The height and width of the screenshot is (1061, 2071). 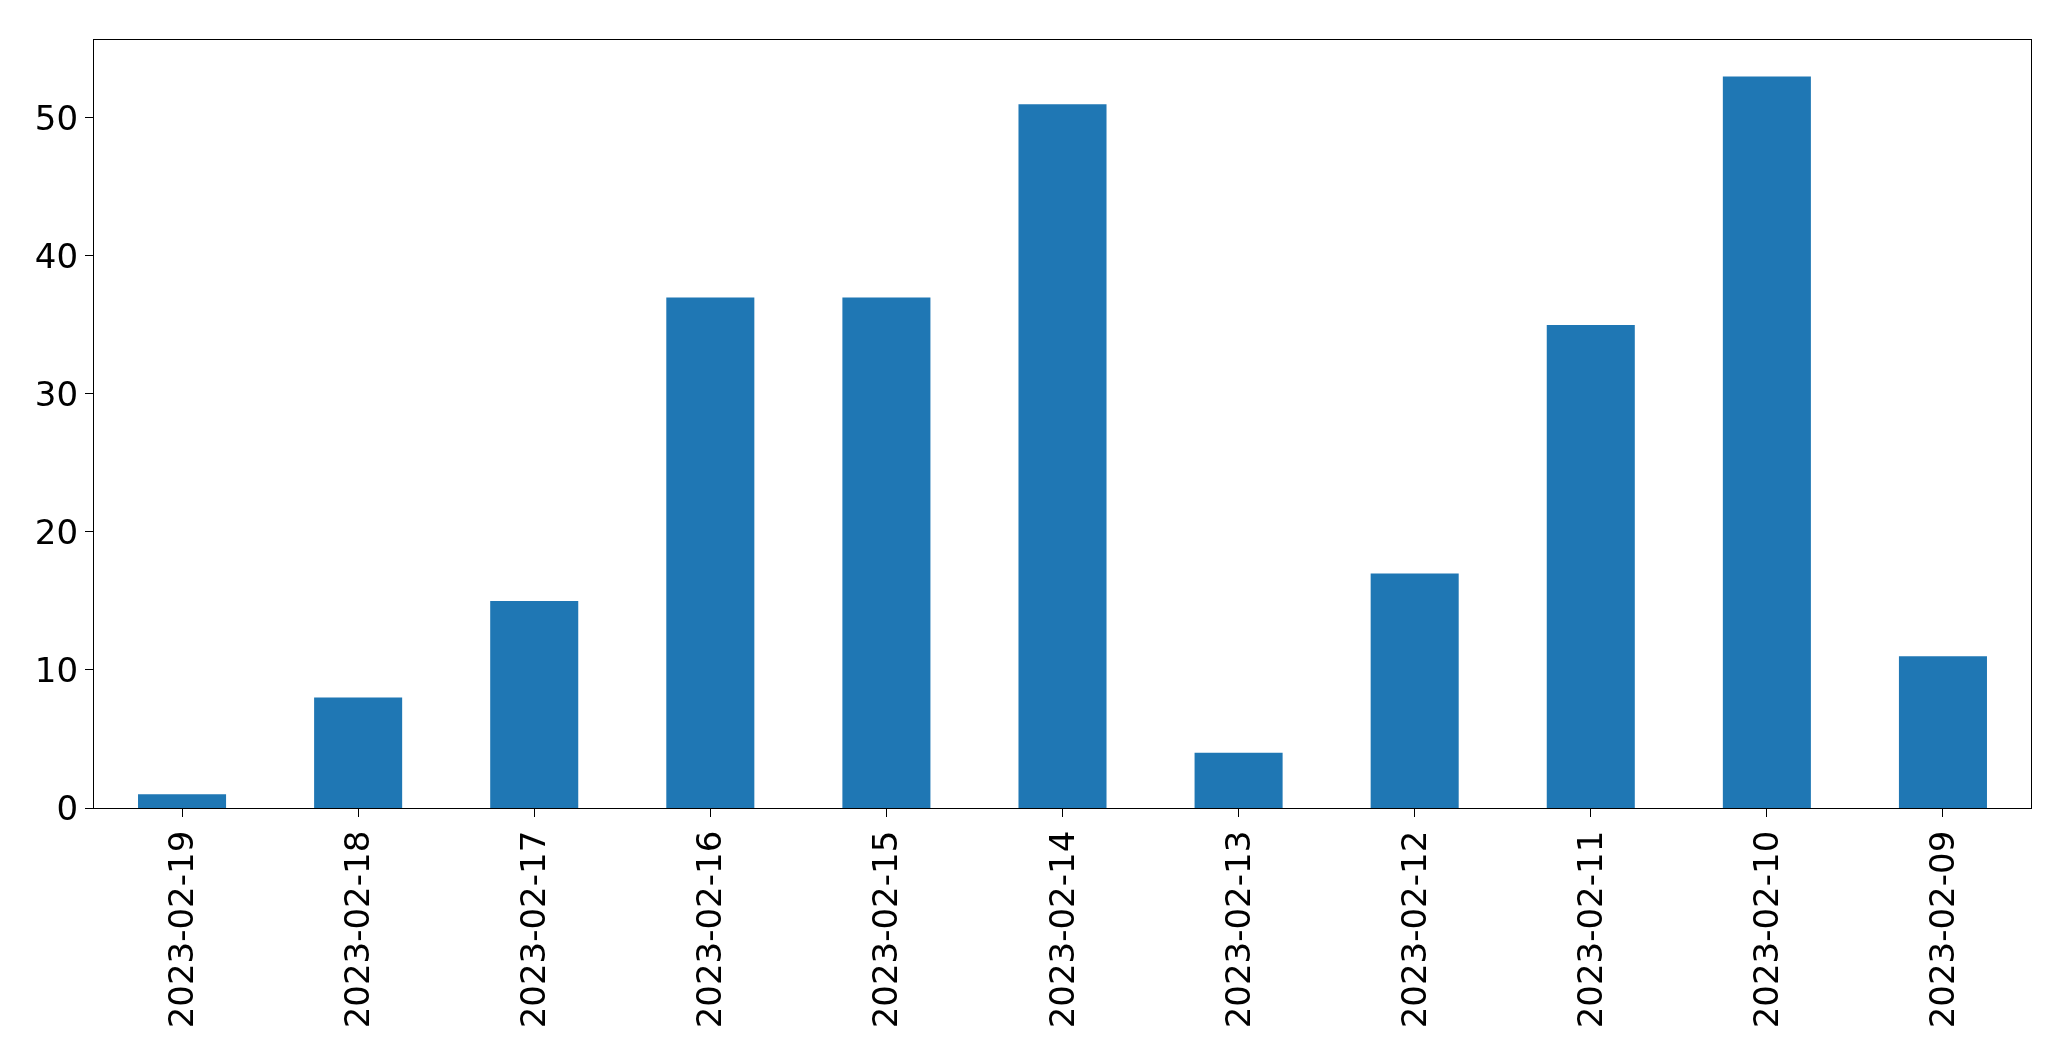 I want to click on x-tick-label: 2023-02-12, so click(x=1413, y=929).